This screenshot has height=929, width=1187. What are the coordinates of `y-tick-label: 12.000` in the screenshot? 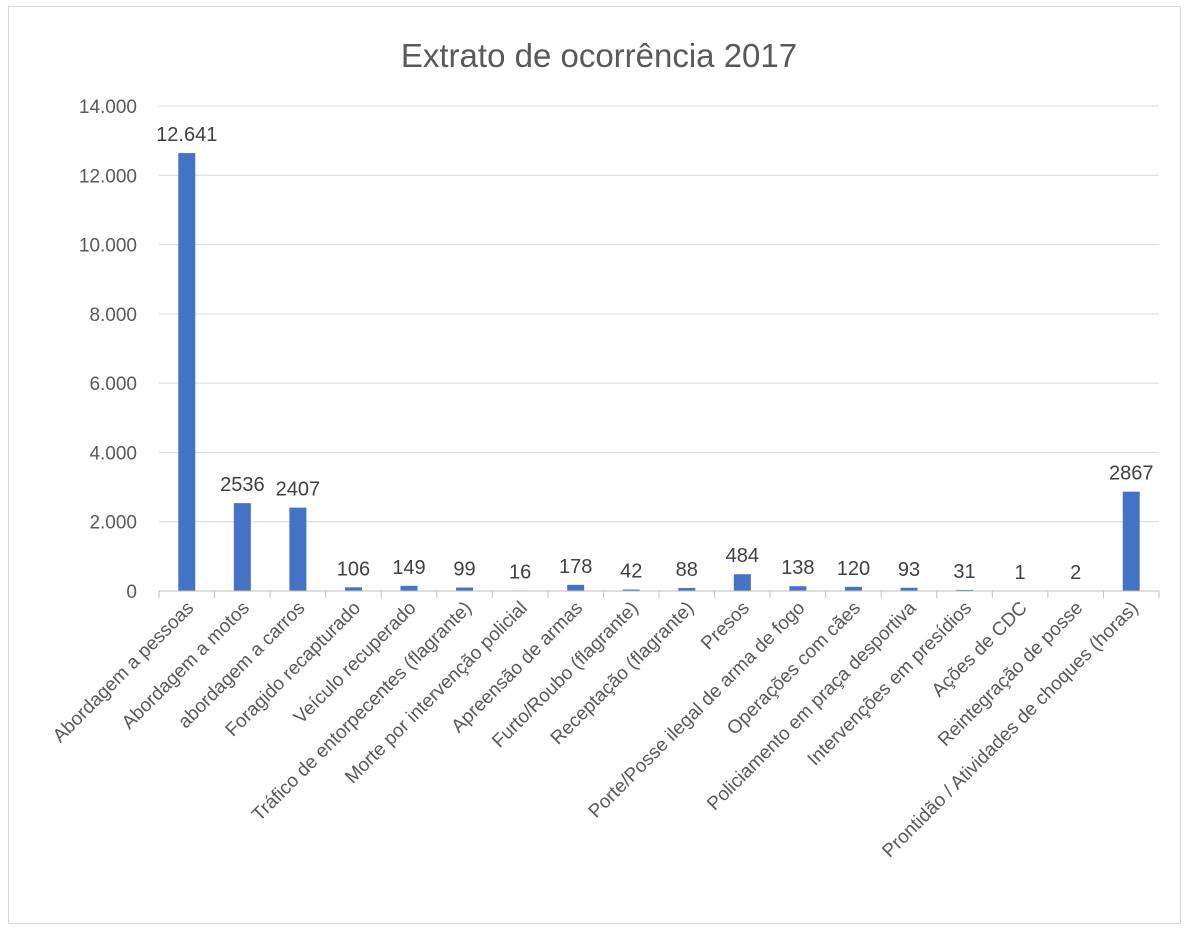 It's located at (108, 176).